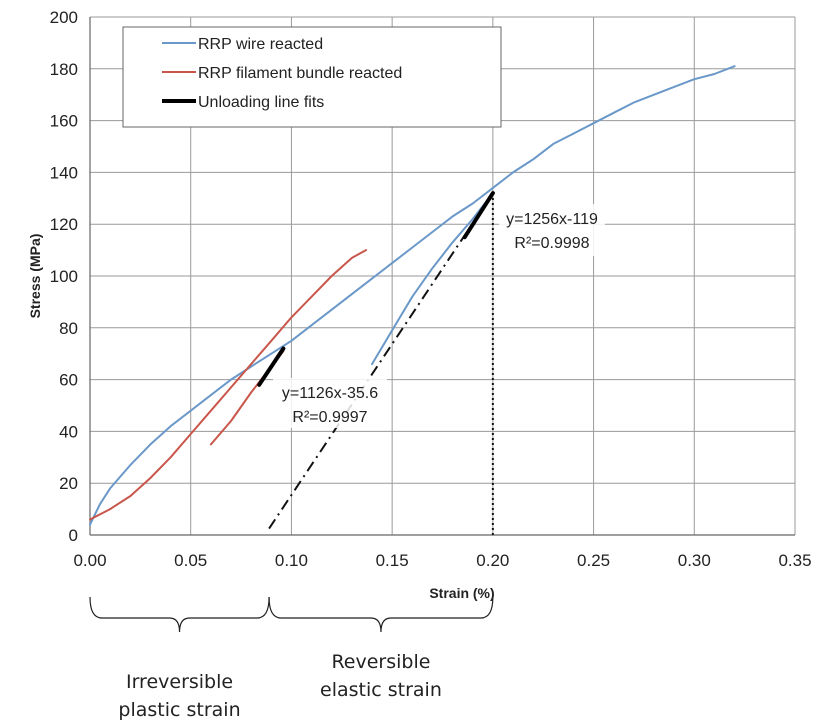 The image size is (821, 727). I want to click on x-axis-title: Strain (%), so click(461, 593).